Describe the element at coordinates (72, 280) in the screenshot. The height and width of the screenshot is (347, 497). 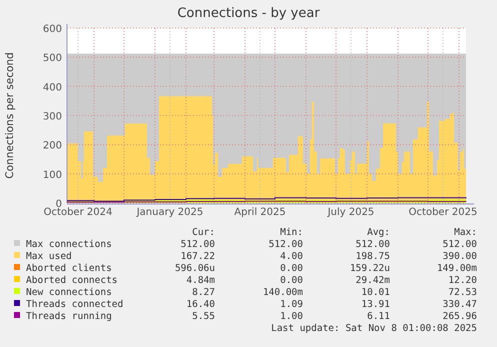
I see `legend-label: Aborted connects` at that location.